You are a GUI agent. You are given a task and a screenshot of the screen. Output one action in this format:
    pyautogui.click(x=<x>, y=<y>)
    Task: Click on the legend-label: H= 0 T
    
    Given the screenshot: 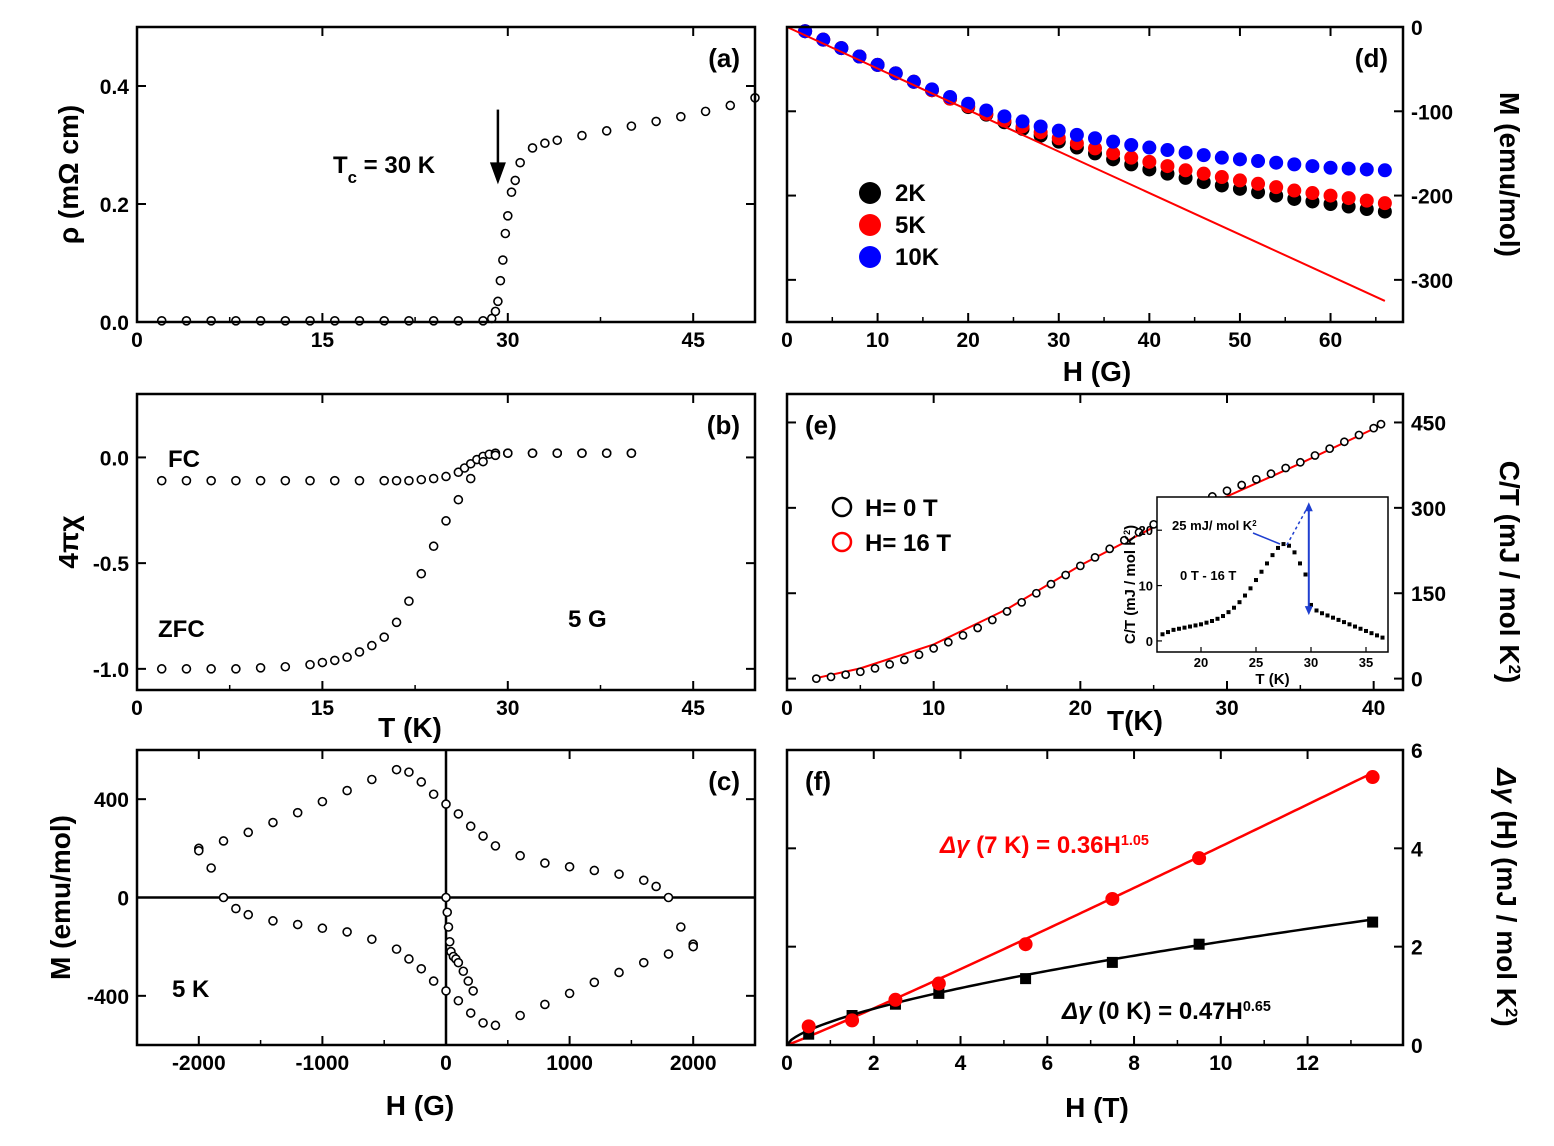 What is the action you would take?
    pyautogui.click(x=901, y=508)
    